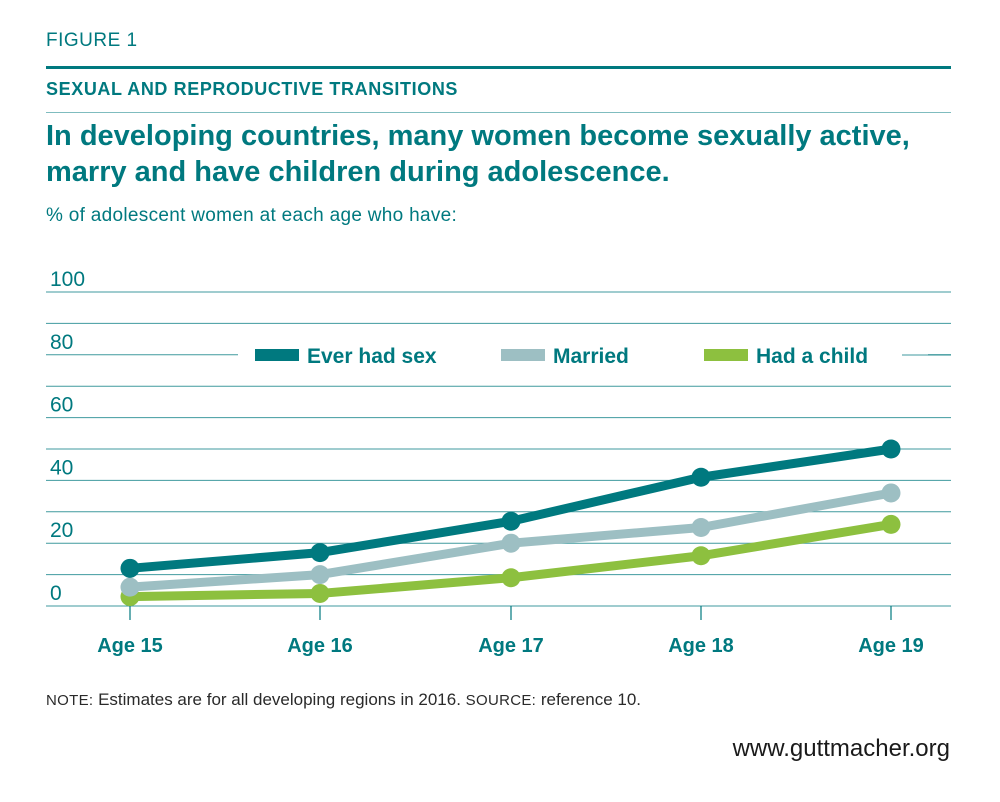  Describe the element at coordinates (61, 530) in the screenshot. I see `y-tick-label: 20` at that location.